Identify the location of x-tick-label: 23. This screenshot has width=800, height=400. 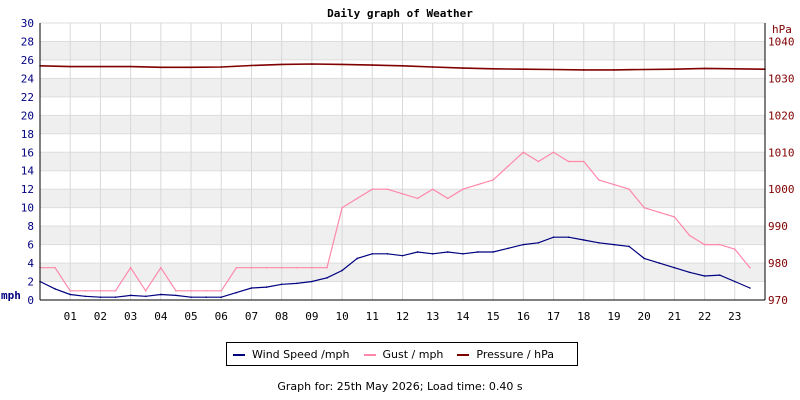
(734, 316).